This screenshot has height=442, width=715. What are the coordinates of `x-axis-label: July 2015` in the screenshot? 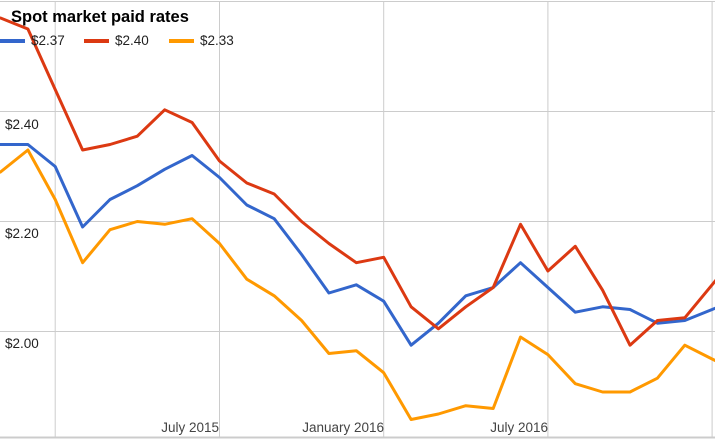 It's located at (190, 427).